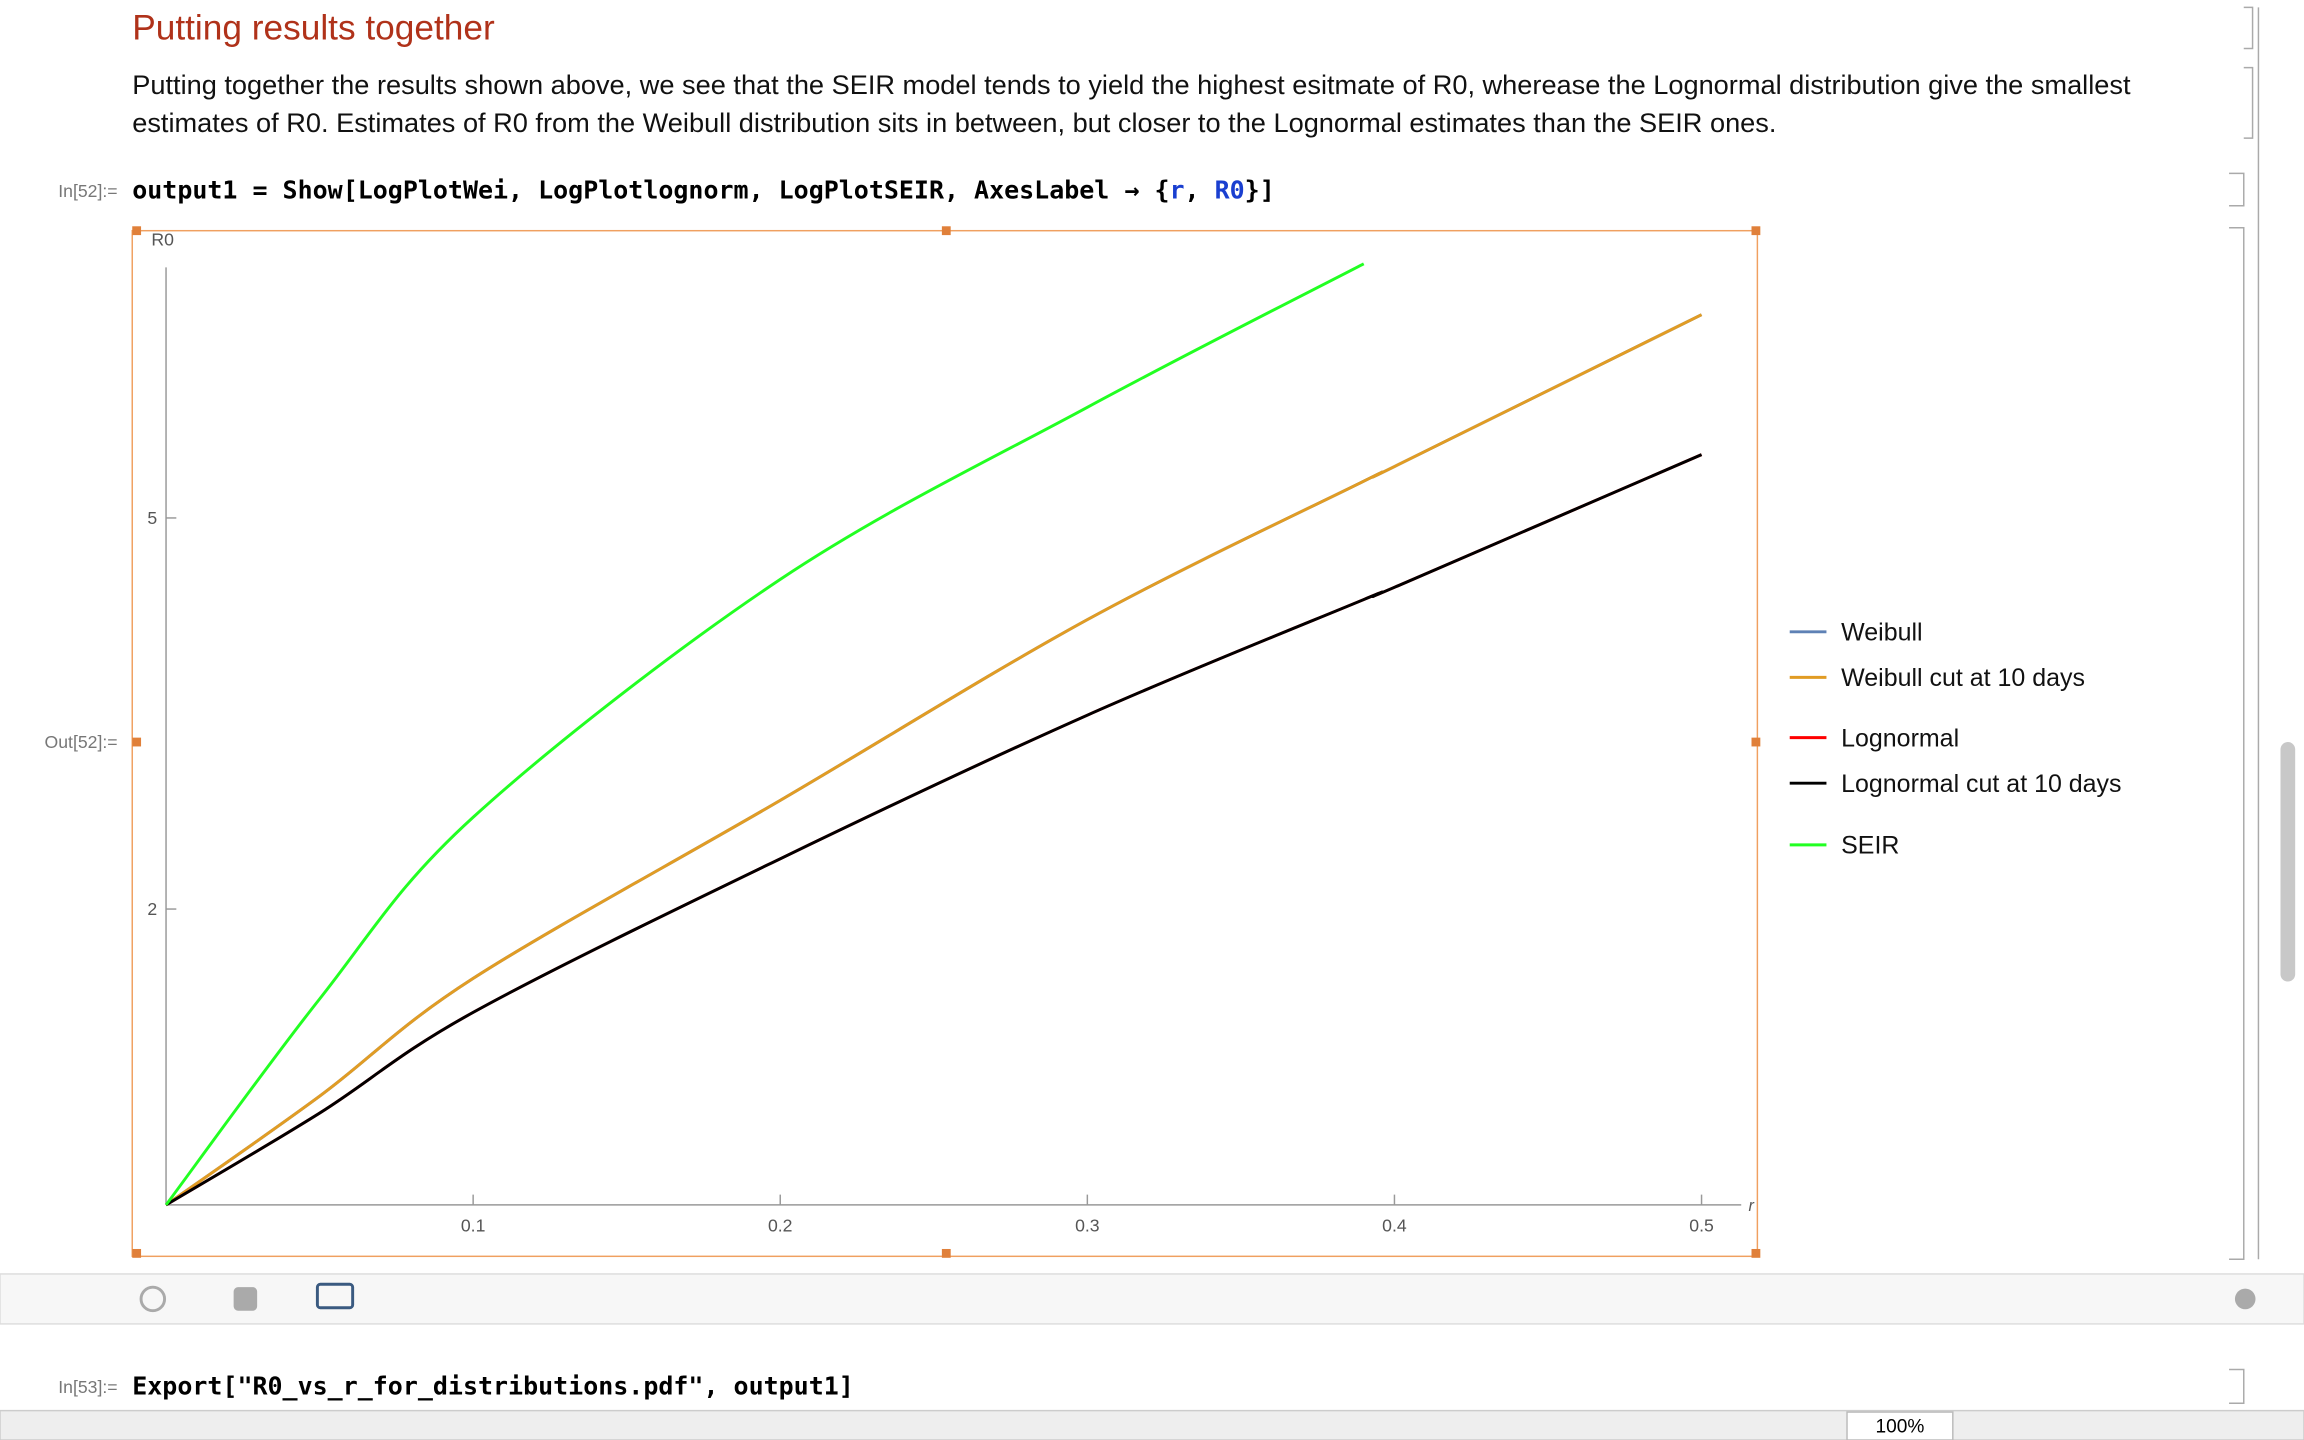  What do you see at coordinates (1752, 1206) in the screenshot?
I see `x-axis-label: r` at bounding box center [1752, 1206].